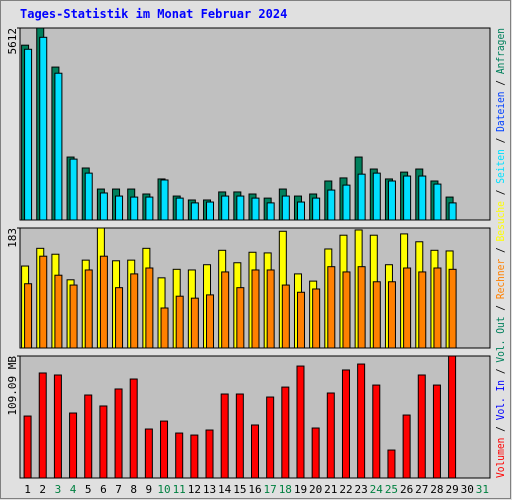 The height and width of the screenshot is (500, 512). I want to click on legend-entry: Vol. In, so click(501, 400).